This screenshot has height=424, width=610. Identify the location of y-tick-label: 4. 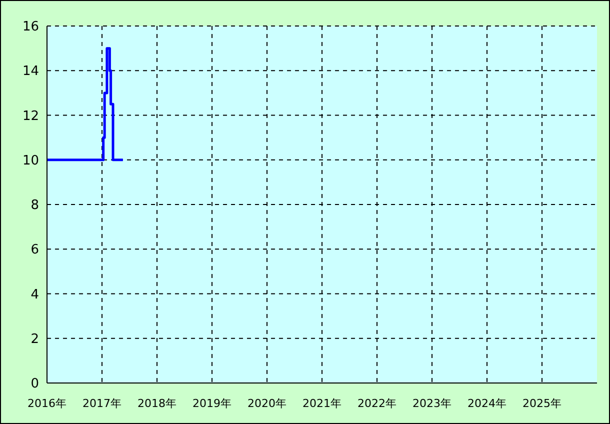
(34, 294).